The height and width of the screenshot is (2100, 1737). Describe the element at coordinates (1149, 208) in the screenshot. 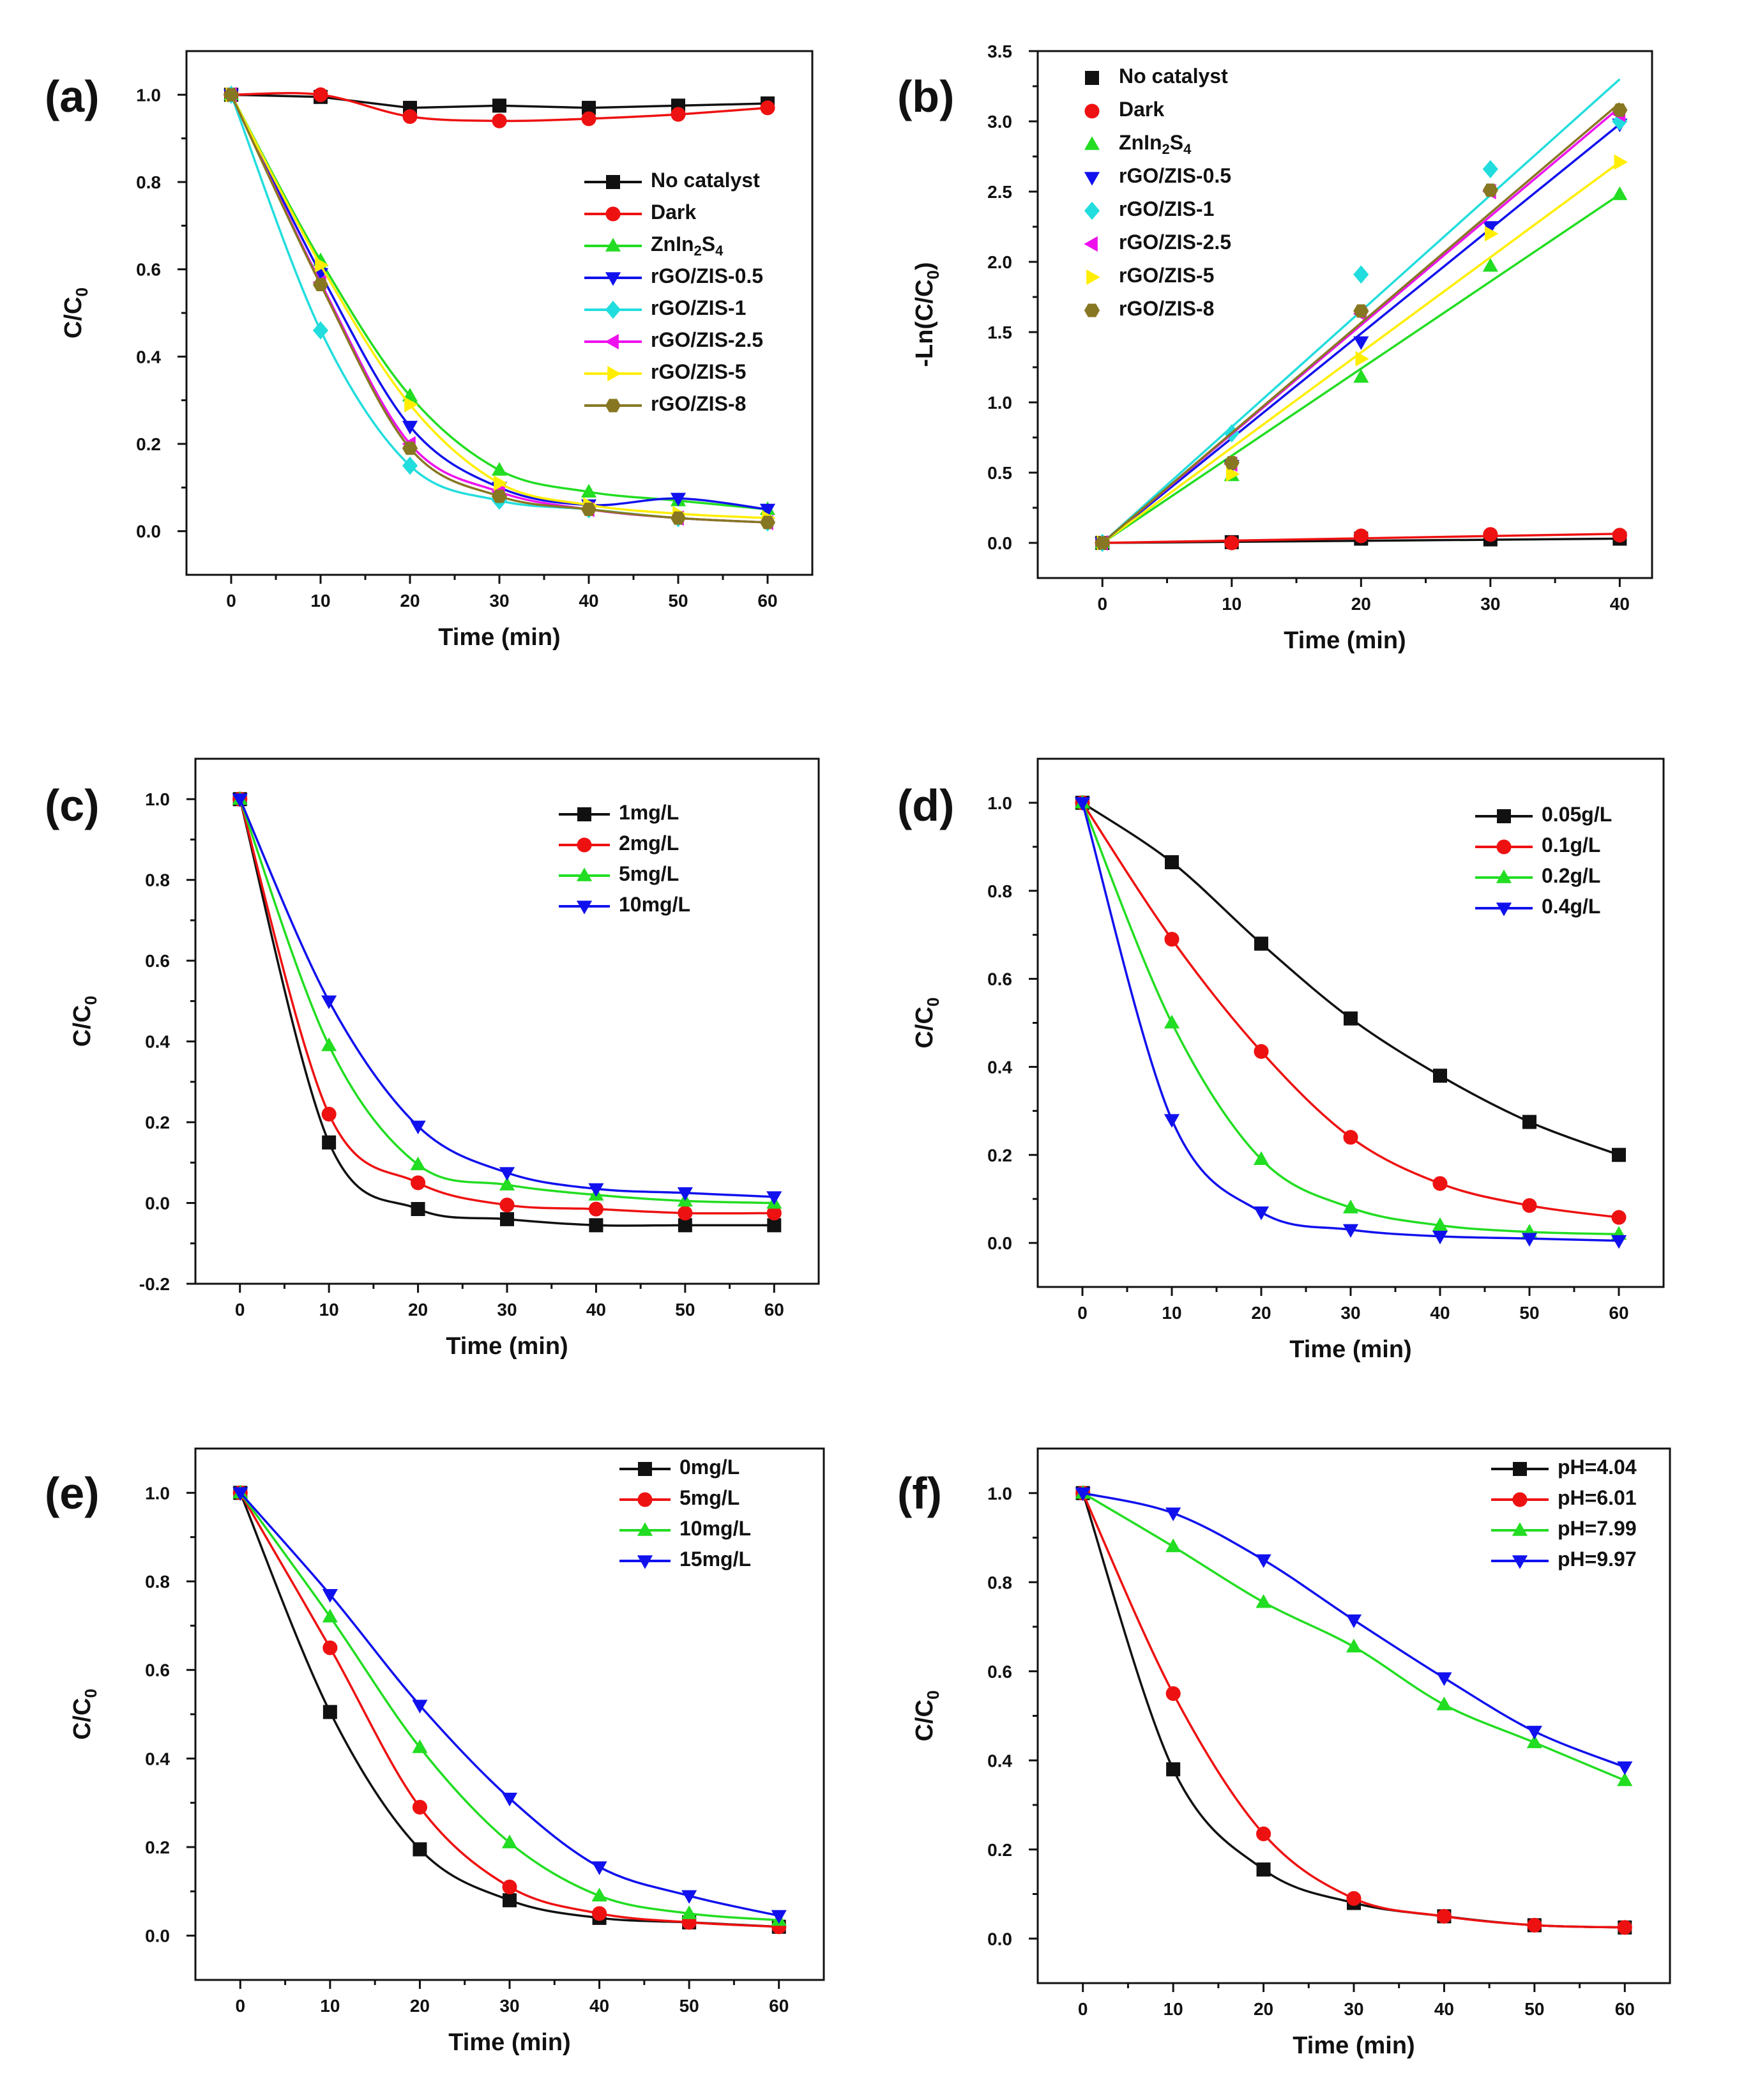

I see `legend-entry: rGO/ZIS-1` at that location.